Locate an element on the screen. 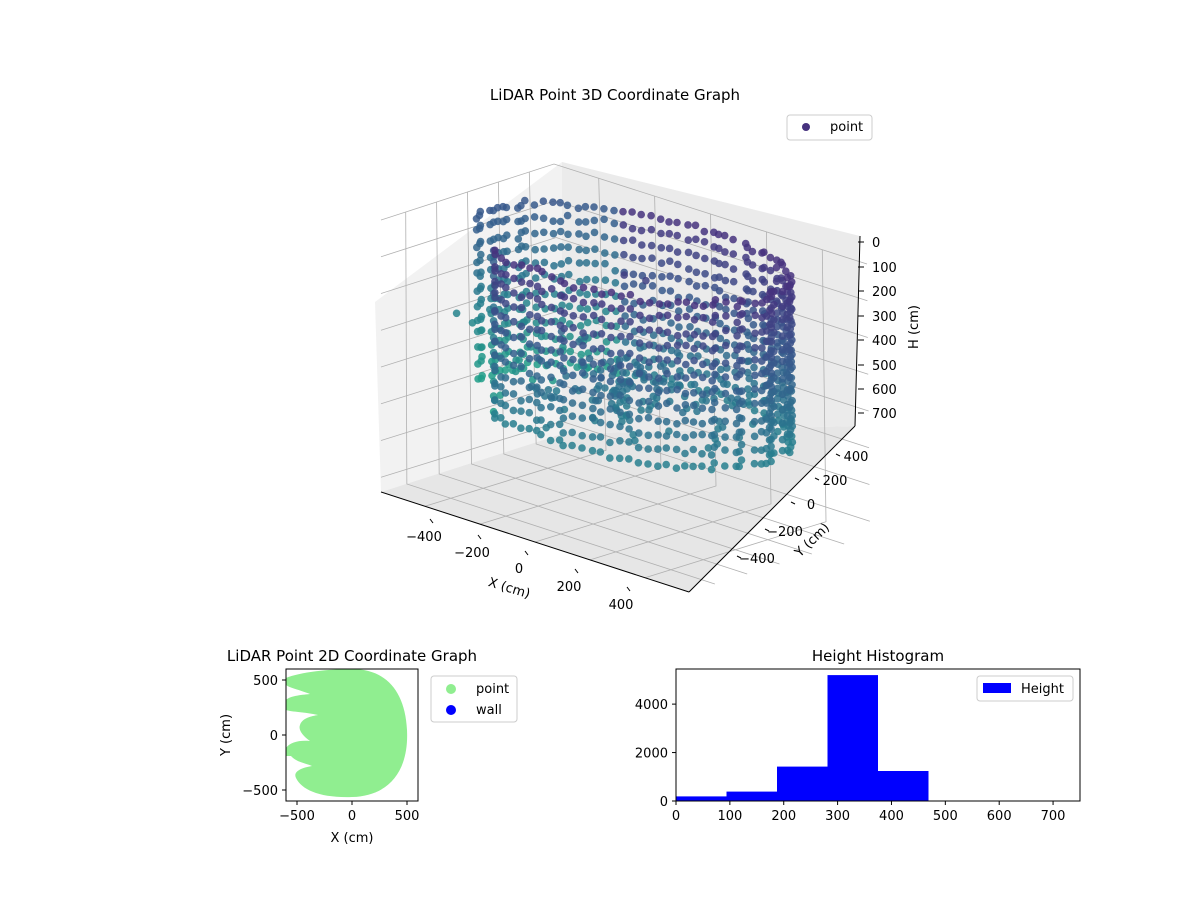 Image resolution: width=1200 pixels, height=900 pixels. chart-2d-title: LiDAR Point 2D Coordinate Graph is located at coordinates (352, 656).